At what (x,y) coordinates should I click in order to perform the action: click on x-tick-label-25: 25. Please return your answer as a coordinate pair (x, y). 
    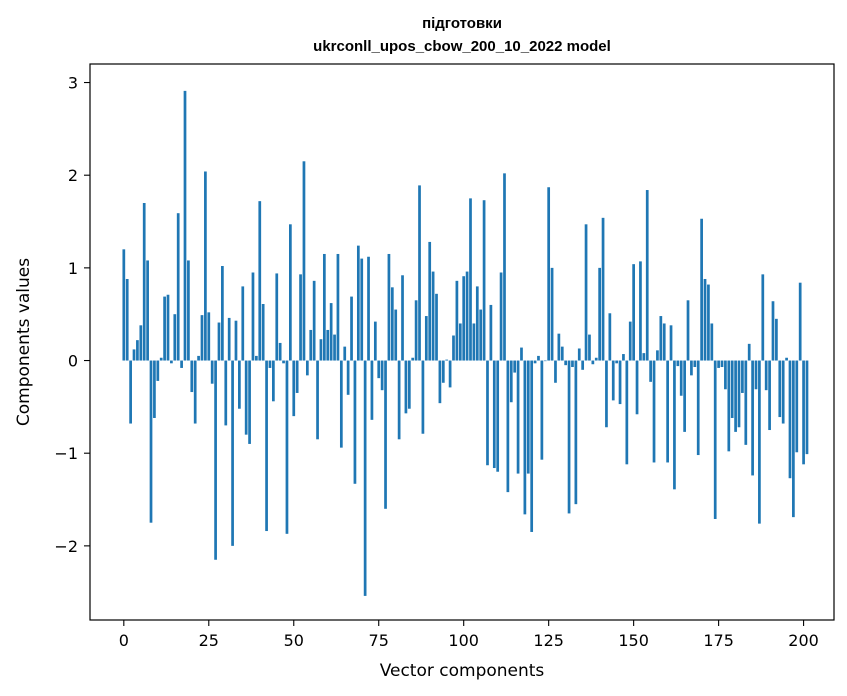
    Looking at the image, I should click on (209, 640).